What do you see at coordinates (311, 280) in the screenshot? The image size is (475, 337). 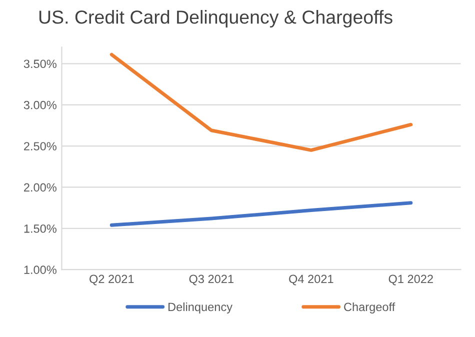 I see `x-tick-label: Q4 2021` at bounding box center [311, 280].